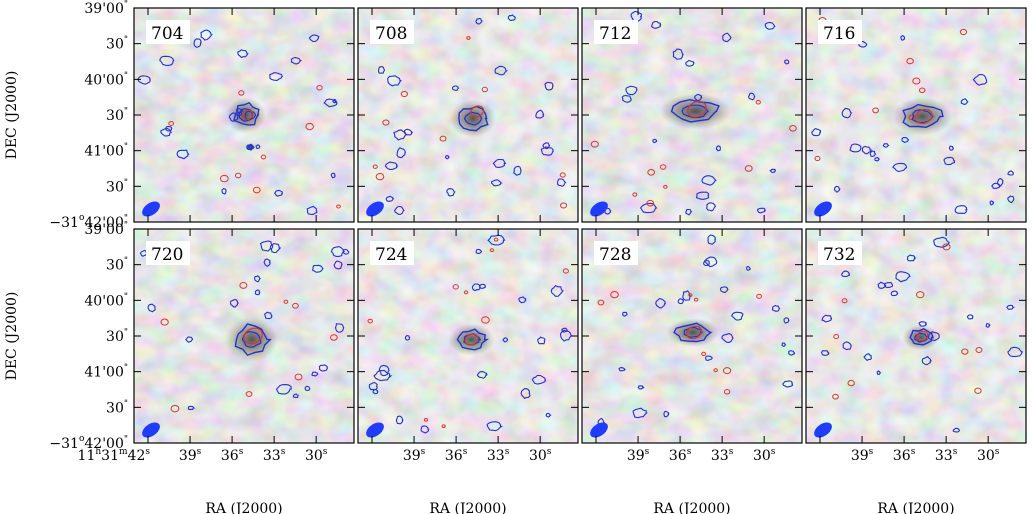  I want to click on panel-image: 712, so click(692, 115).